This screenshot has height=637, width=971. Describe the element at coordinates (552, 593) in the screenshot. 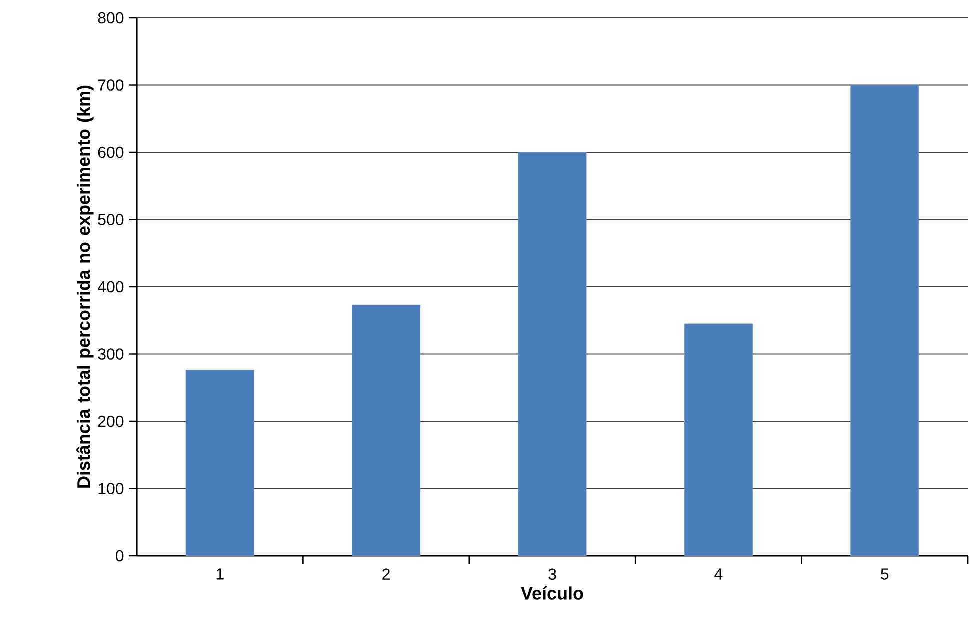

I see `x-axis-title: Veículo` at that location.